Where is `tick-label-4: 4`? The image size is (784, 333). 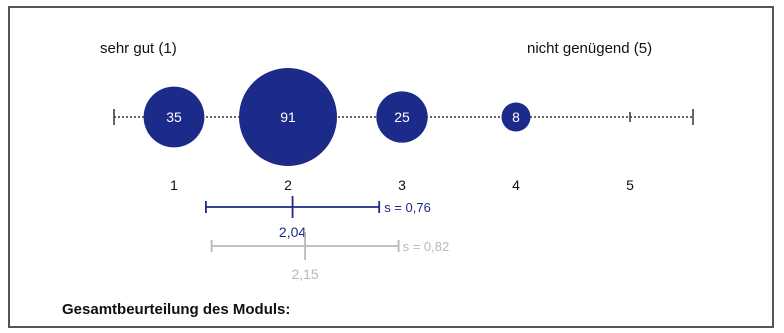
tick-label-4: 4 is located at coordinates (516, 185).